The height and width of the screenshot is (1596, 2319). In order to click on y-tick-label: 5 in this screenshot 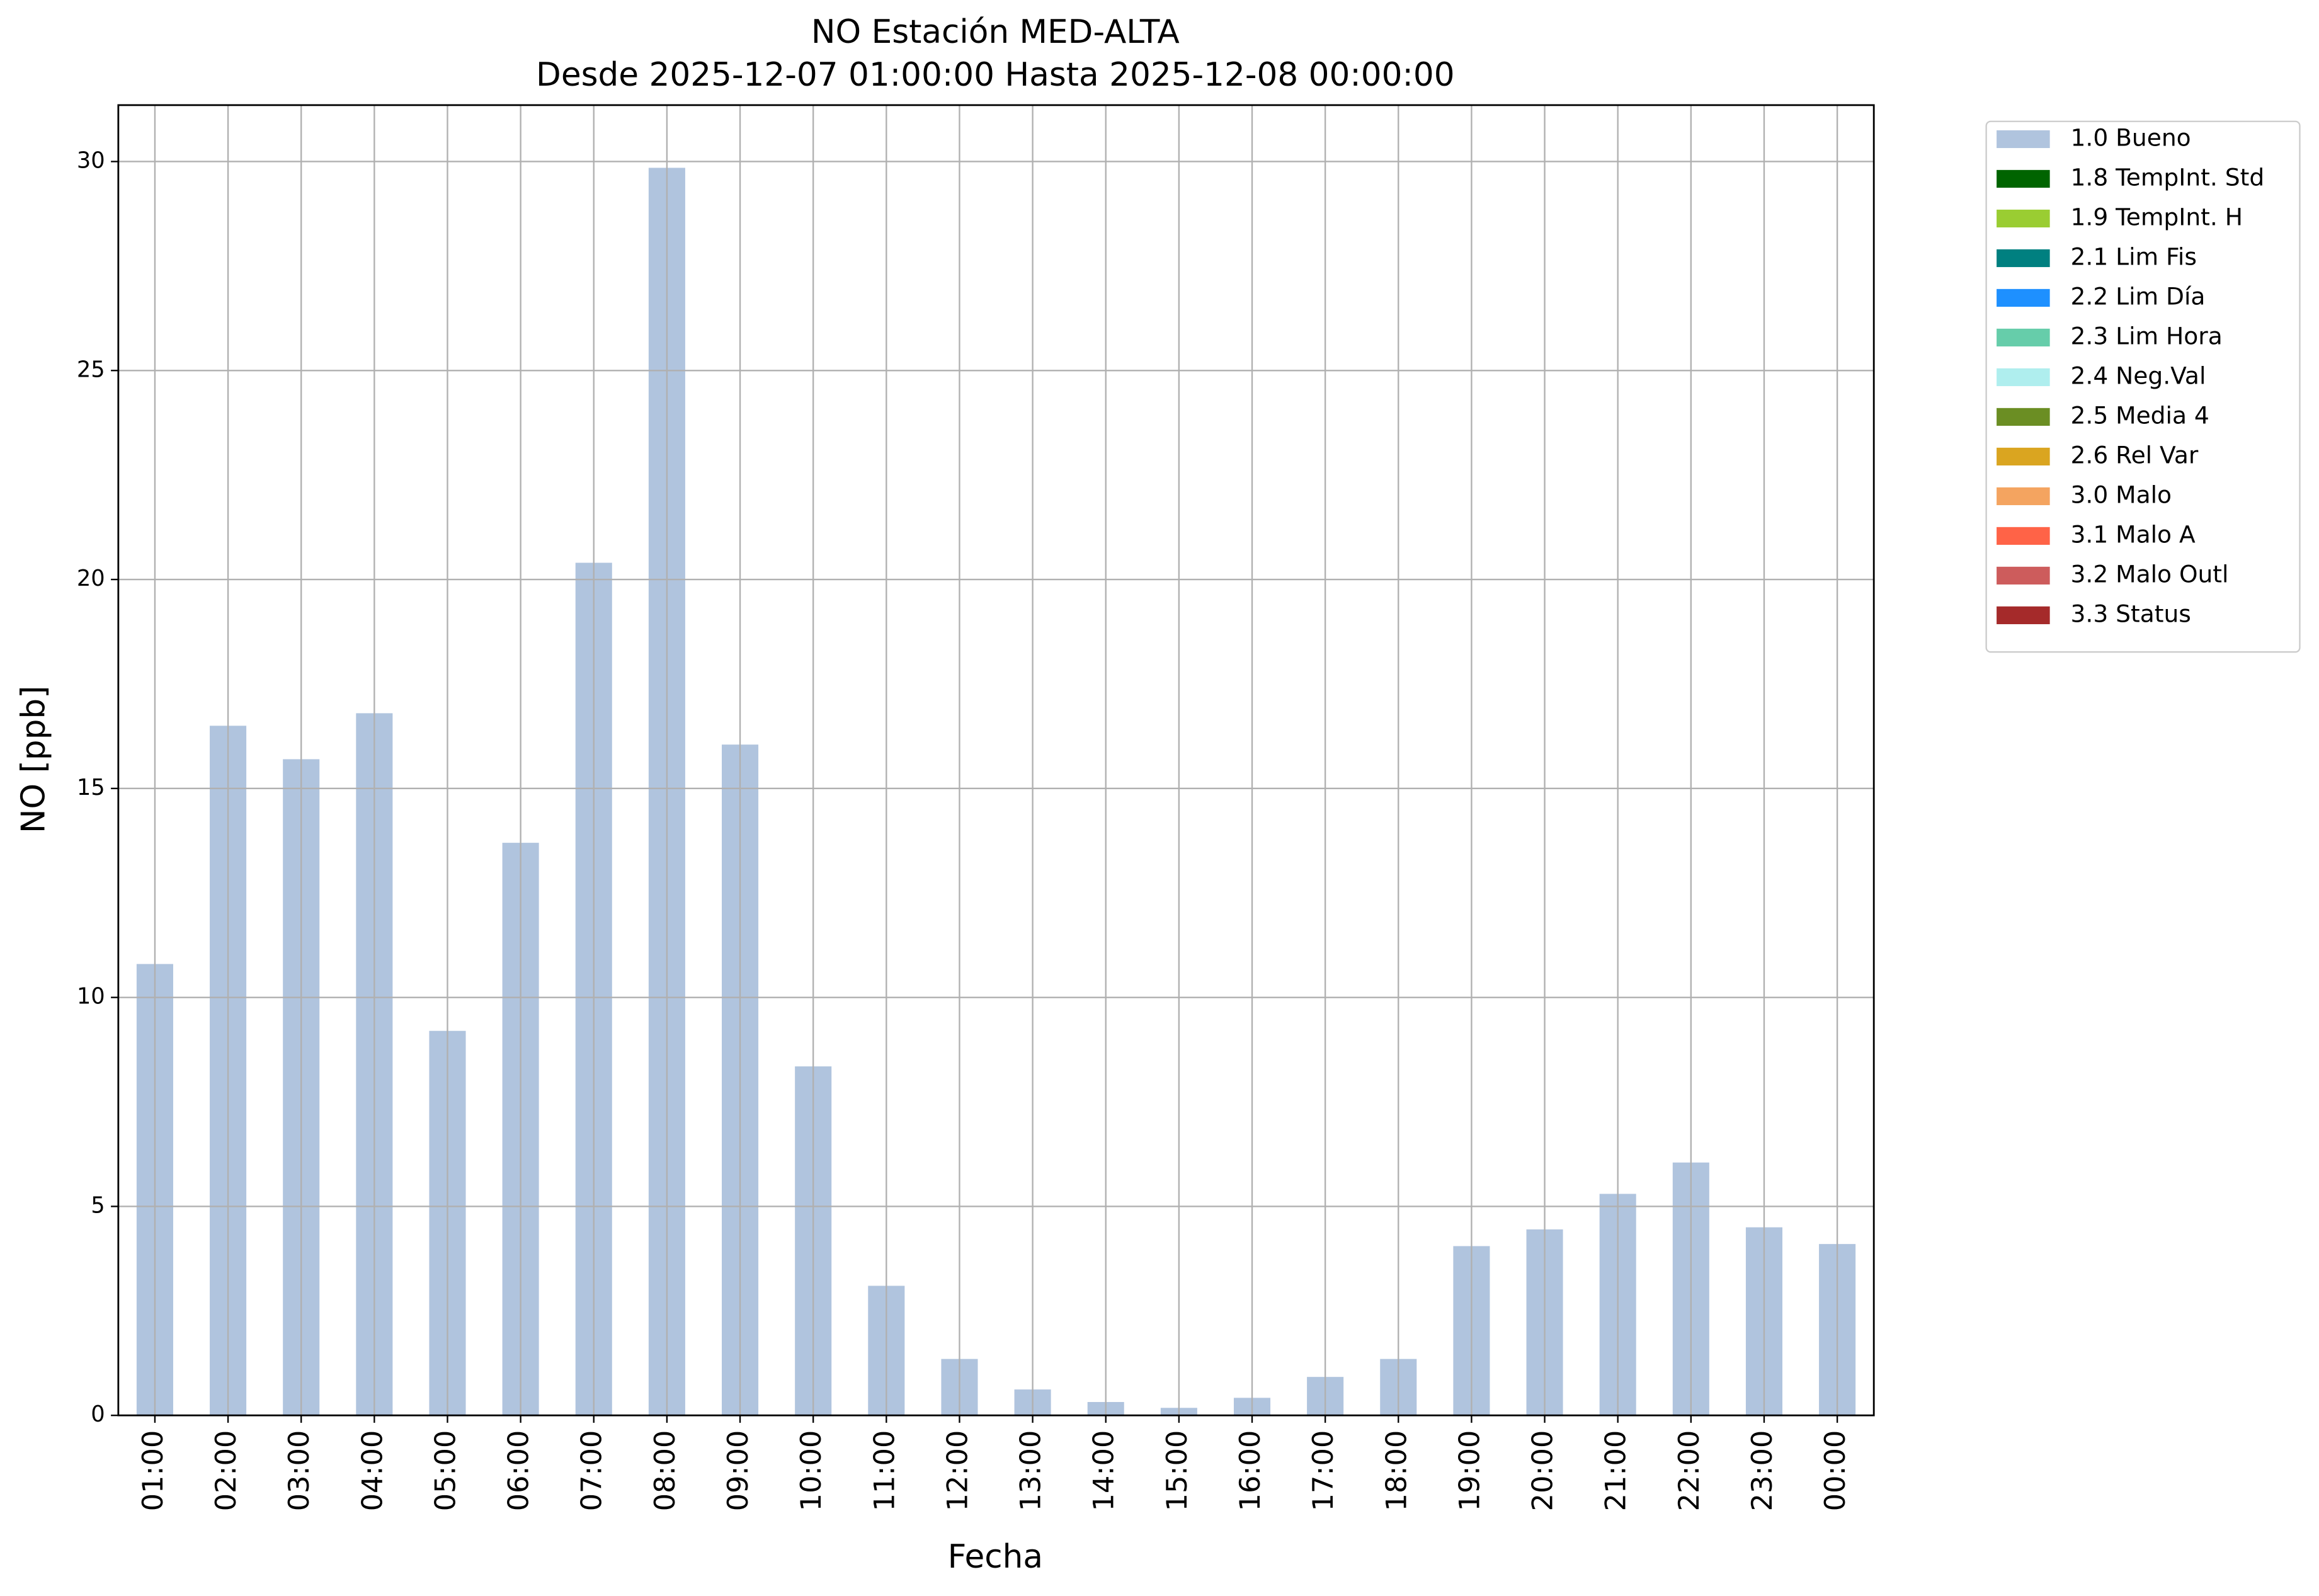, I will do `click(98, 1205)`.